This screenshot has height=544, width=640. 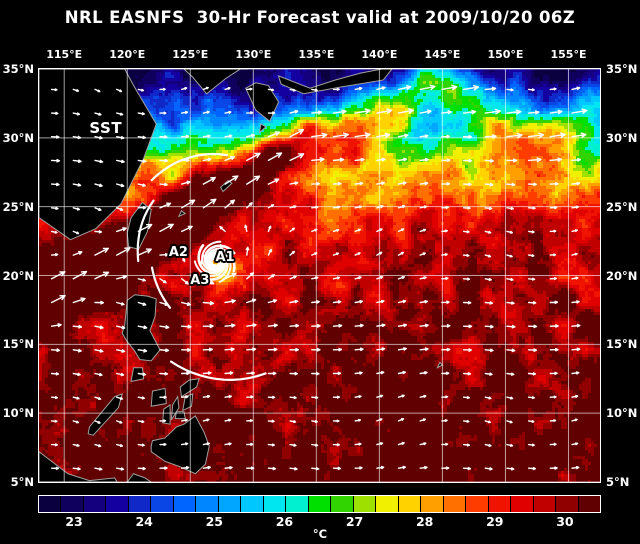 I want to click on lon-tick-145: 145°E, so click(x=442, y=54).